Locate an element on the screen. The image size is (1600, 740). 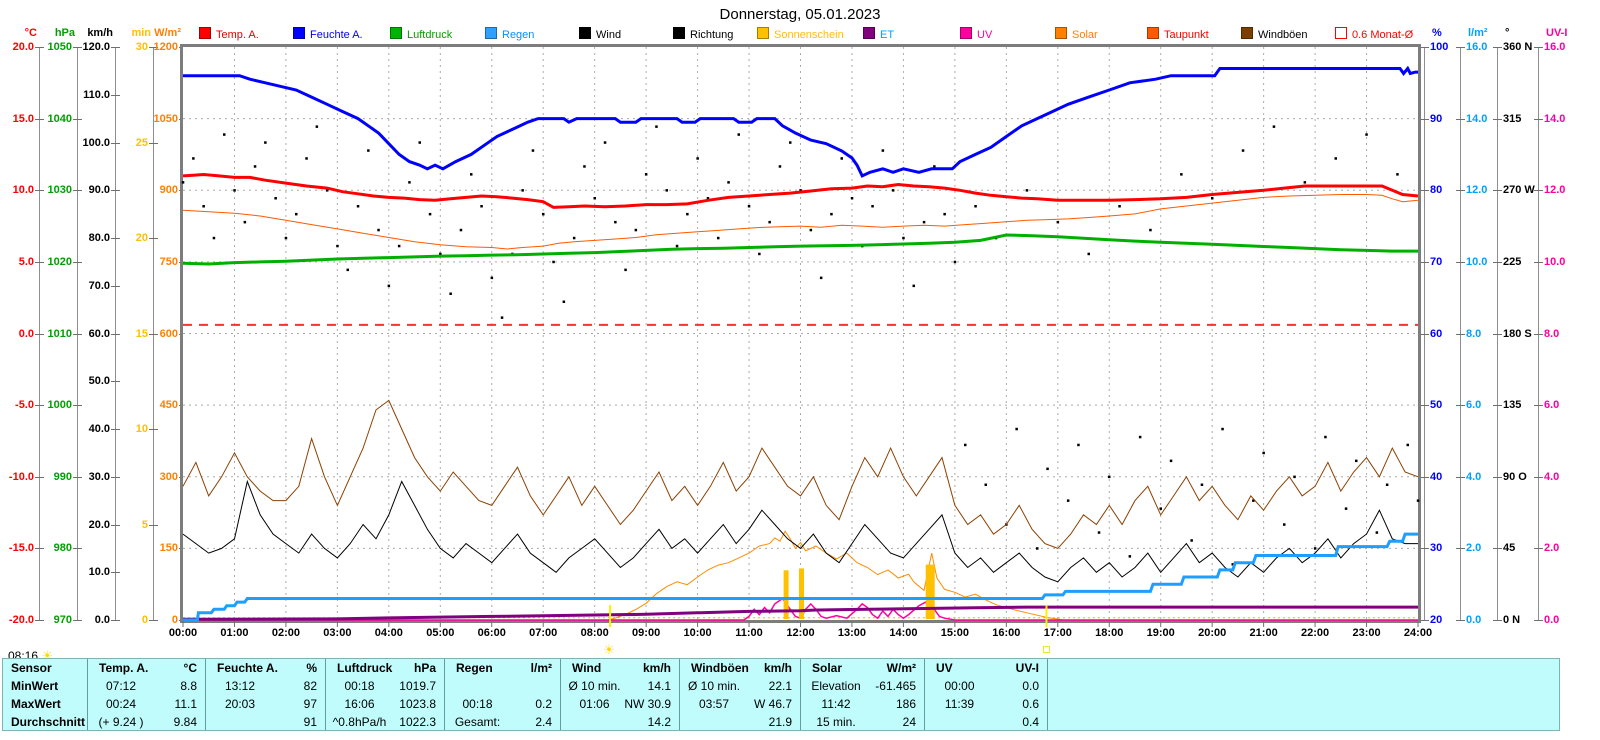
x-axis-label: 20:00 is located at coordinates (1212, 633).